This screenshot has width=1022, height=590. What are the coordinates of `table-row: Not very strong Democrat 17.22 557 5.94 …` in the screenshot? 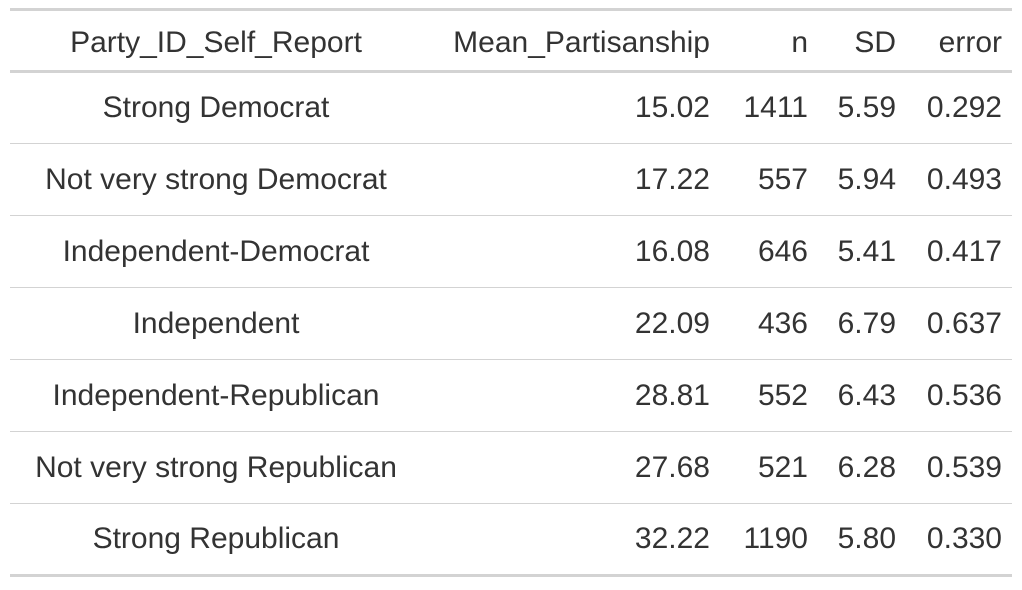 It's located at (511, 179).